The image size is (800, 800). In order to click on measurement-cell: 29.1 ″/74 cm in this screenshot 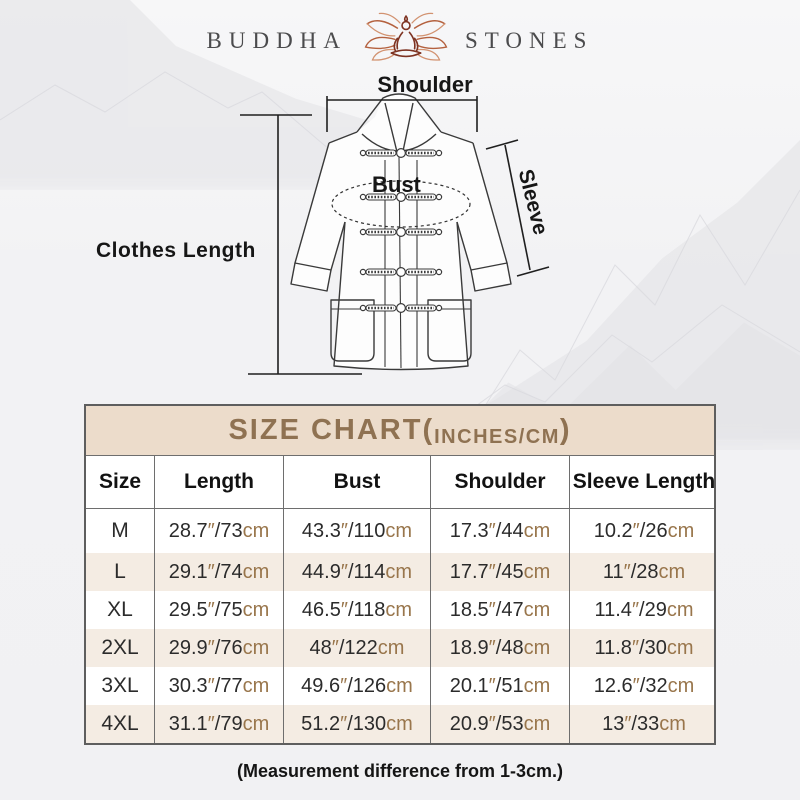, I will do `click(219, 572)`.